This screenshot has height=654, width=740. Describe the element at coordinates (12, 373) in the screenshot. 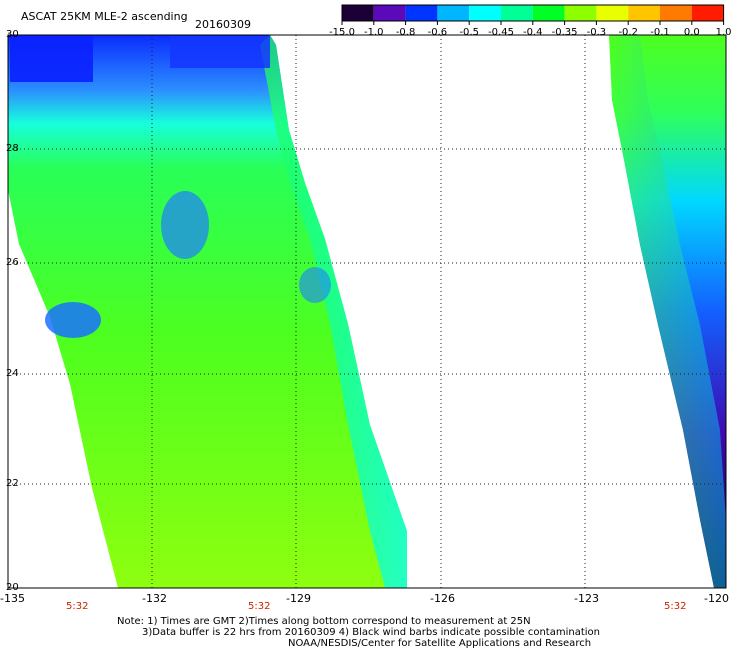

I see `lat-label-24: 24` at that location.